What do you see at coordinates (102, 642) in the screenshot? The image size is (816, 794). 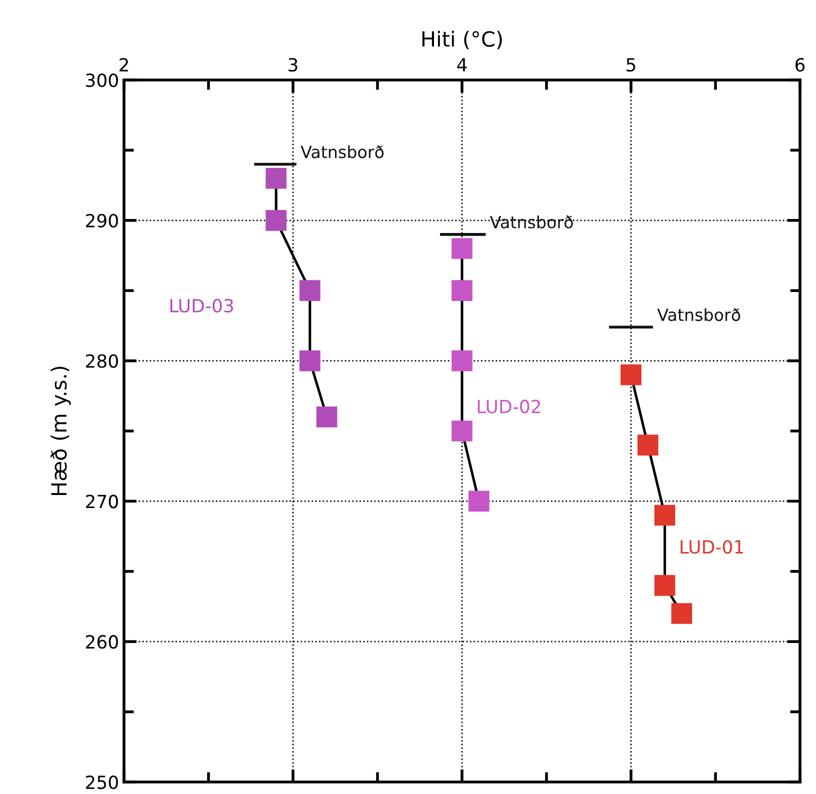 I see `y-tick-label: 260` at bounding box center [102, 642].